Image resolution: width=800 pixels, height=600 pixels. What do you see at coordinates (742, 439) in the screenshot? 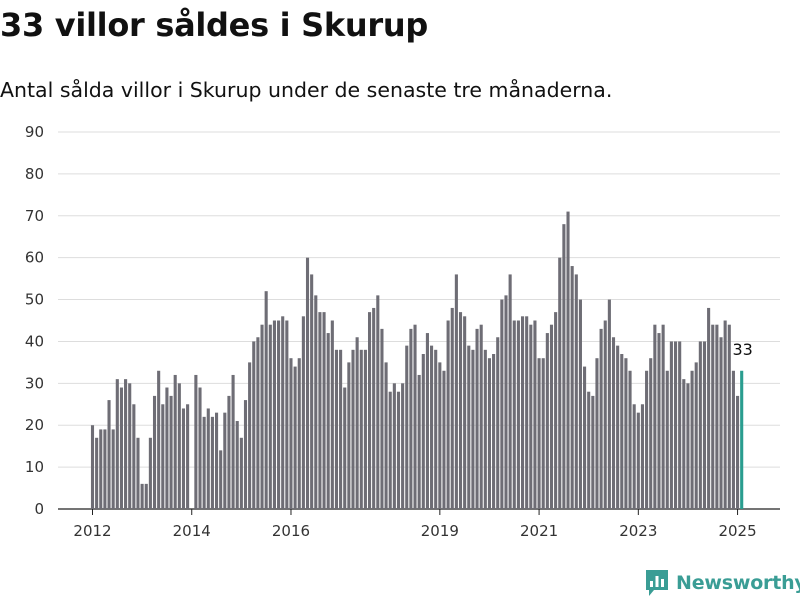
I see `bar-highlighted` at bounding box center [742, 439].